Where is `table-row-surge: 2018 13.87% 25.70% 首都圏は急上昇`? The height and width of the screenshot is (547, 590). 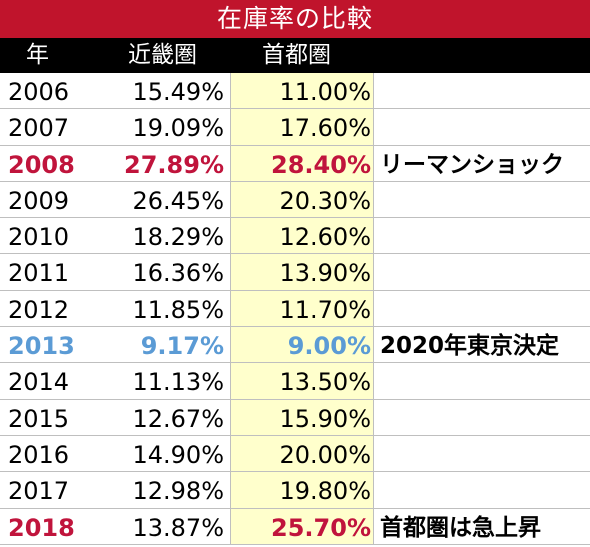
table-row-surge: 2018 13.87% 25.70% 首都圏は急上昇 is located at coordinates (295, 527).